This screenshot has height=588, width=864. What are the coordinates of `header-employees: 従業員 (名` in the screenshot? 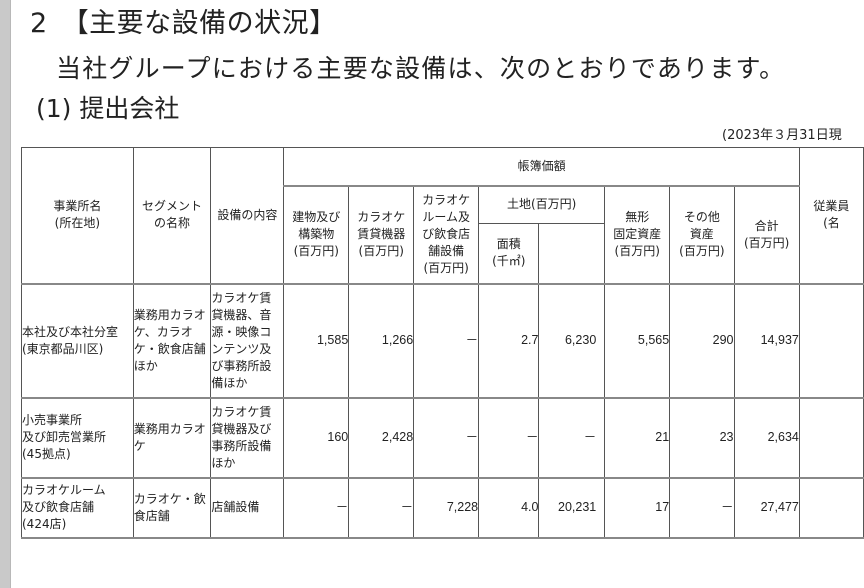 It's located at (831, 216).